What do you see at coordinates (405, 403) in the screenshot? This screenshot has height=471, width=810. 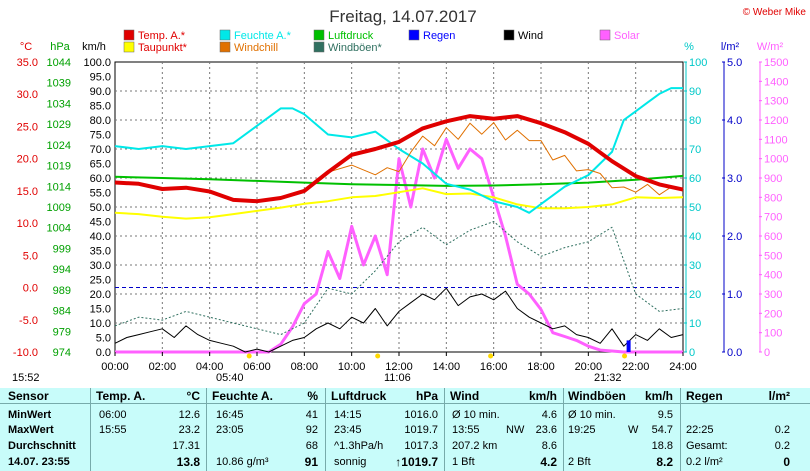 I see `table-header-divider` at bounding box center [405, 403].